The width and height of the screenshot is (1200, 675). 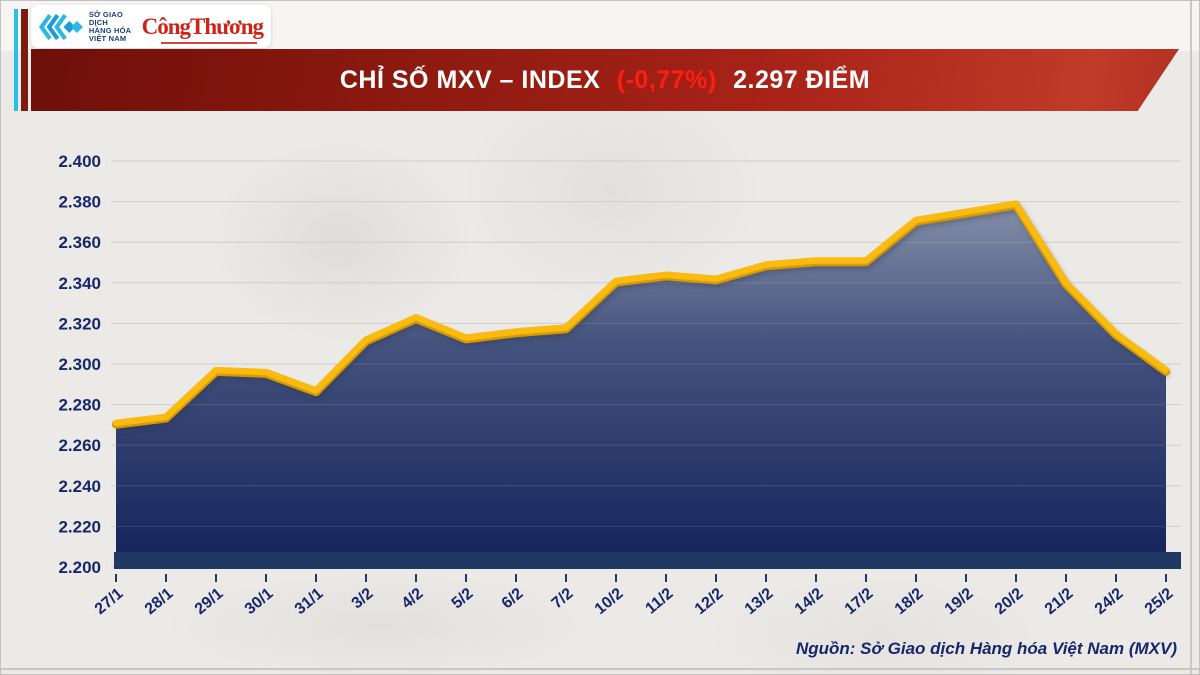 I want to click on y-axis-label: 2.380, so click(x=79, y=202).